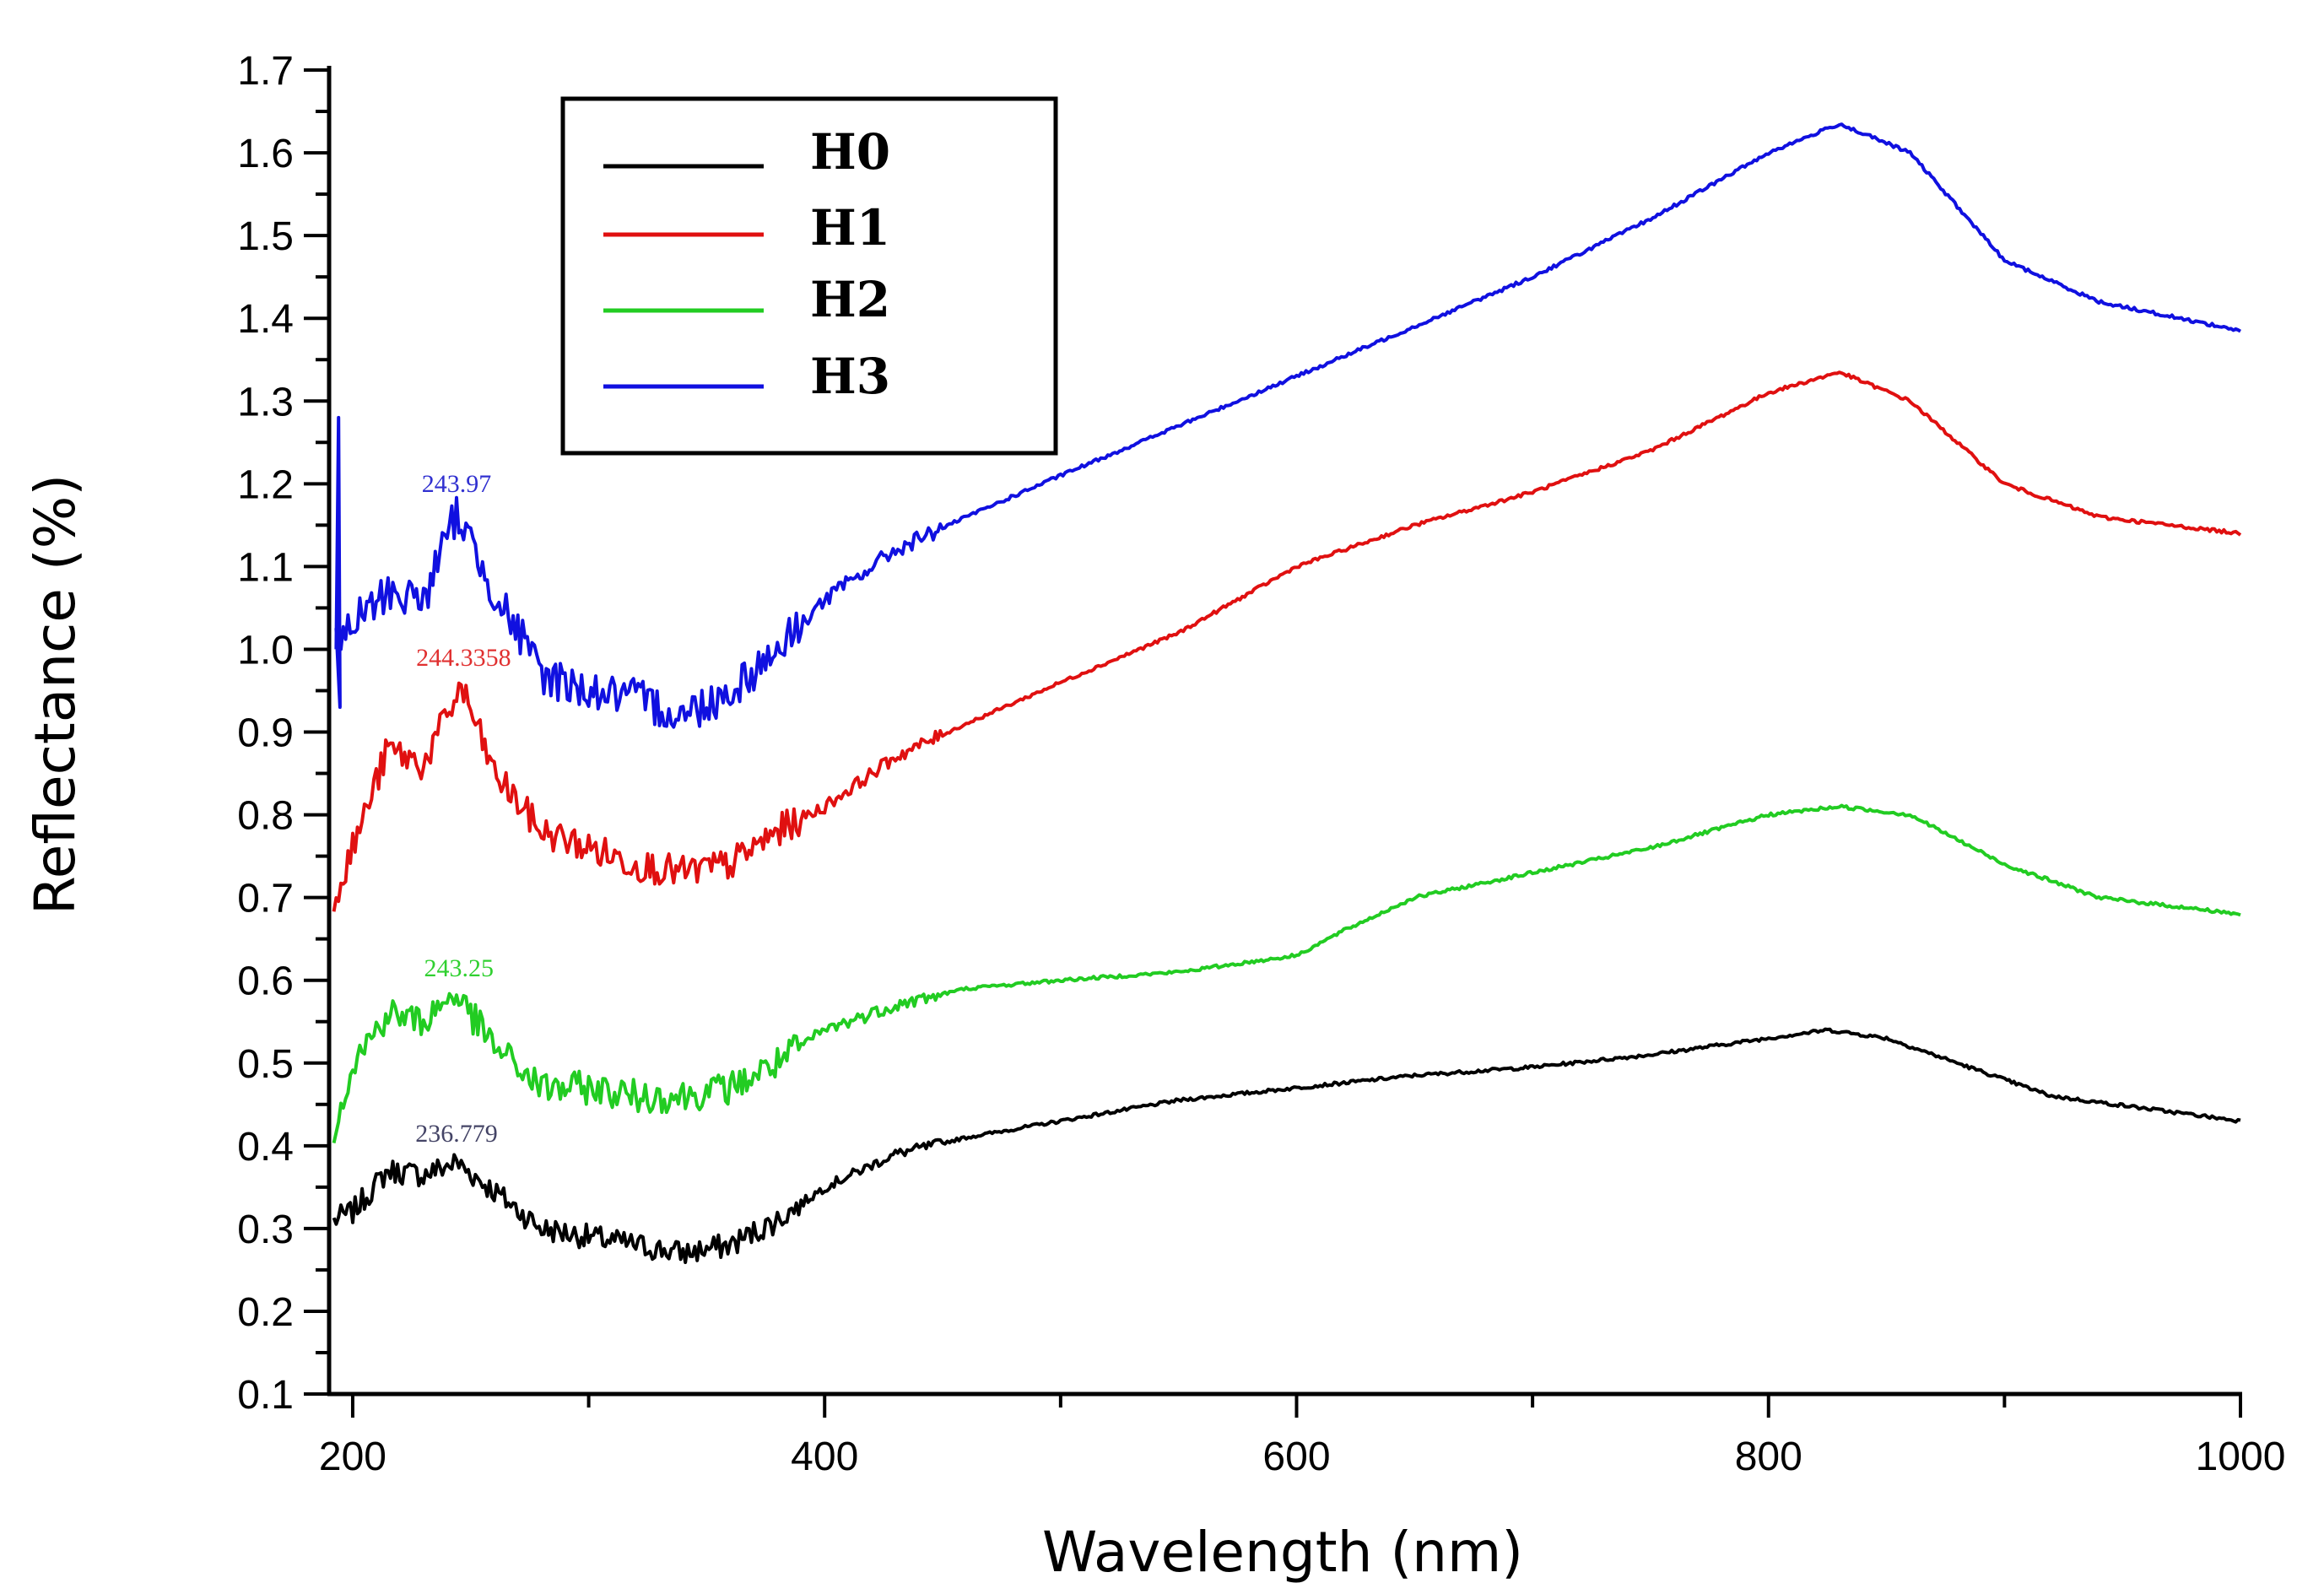  What do you see at coordinates (850, 228) in the screenshot?
I see `legend-label-h1: H1` at bounding box center [850, 228].